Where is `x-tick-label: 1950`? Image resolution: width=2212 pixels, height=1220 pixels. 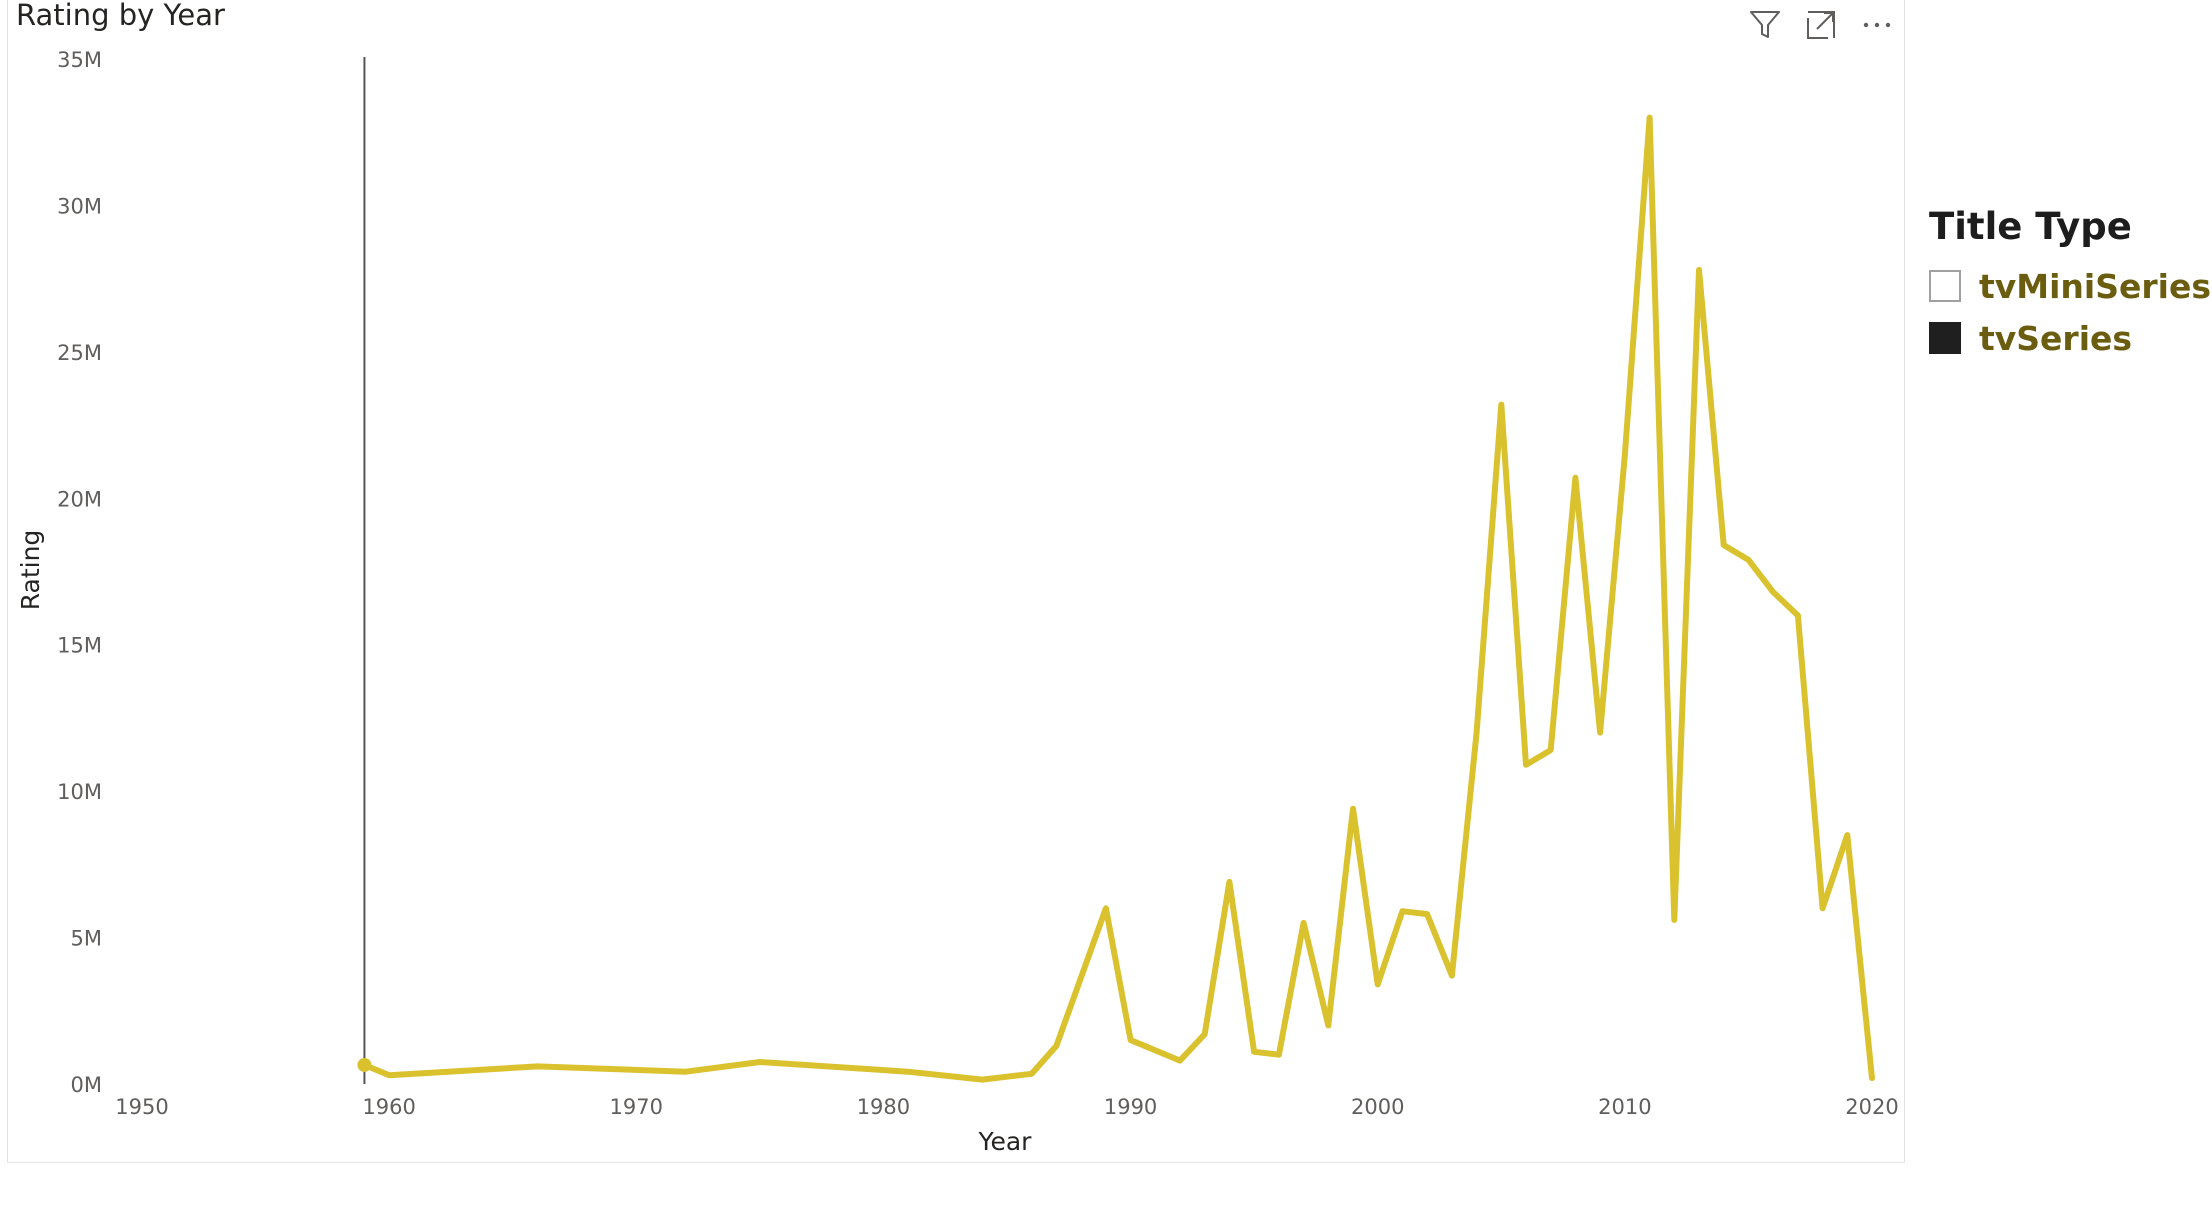 x-tick-label: 1950 is located at coordinates (141, 1107).